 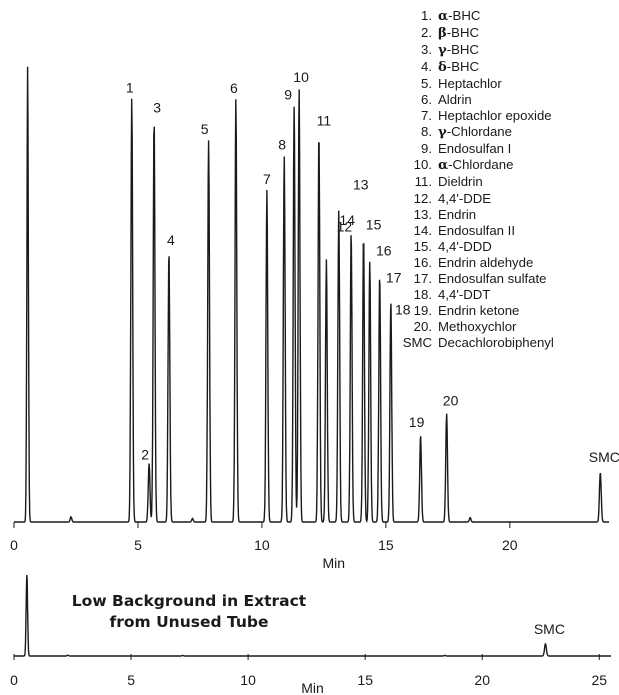 What do you see at coordinates (442, 67) in the screenshot?
I see `greek-prefix: δ` at bounding box center [442, 67].